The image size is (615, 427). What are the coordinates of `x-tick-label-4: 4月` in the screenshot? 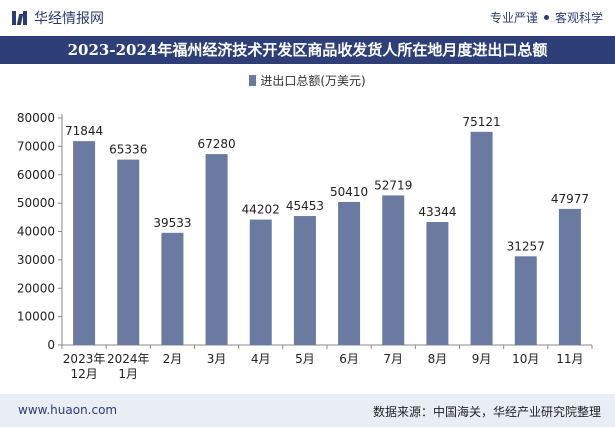 It's located at (261, 359).